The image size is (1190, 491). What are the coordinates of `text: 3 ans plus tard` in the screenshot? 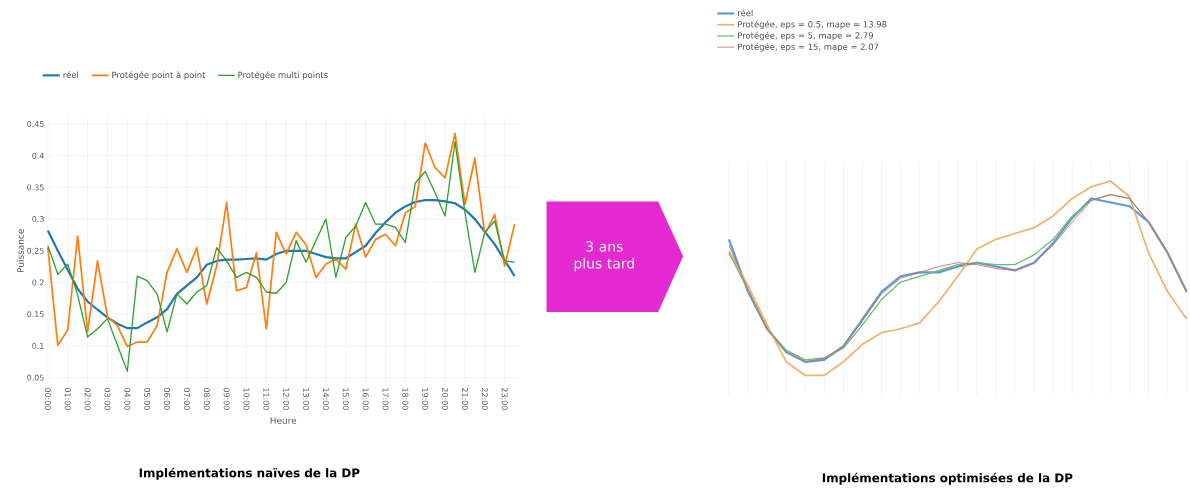 It's located at (604, 256).